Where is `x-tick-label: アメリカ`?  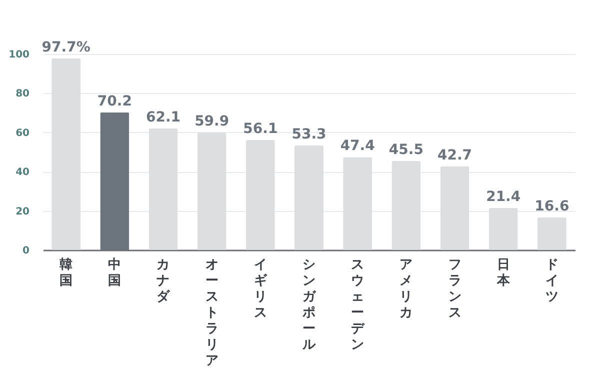
x-tick-label: アメリカ is located at coordinates (406, 289).